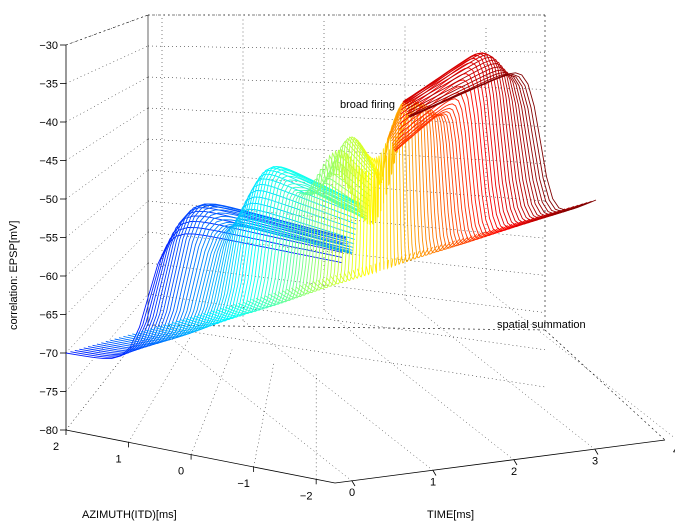 The width and height of the screenshot is (675, 527). What do you see at coordinates (352, 493) in the screenshot?
I see `y-tick-label-0: 0` at bounding box center [352, 493].